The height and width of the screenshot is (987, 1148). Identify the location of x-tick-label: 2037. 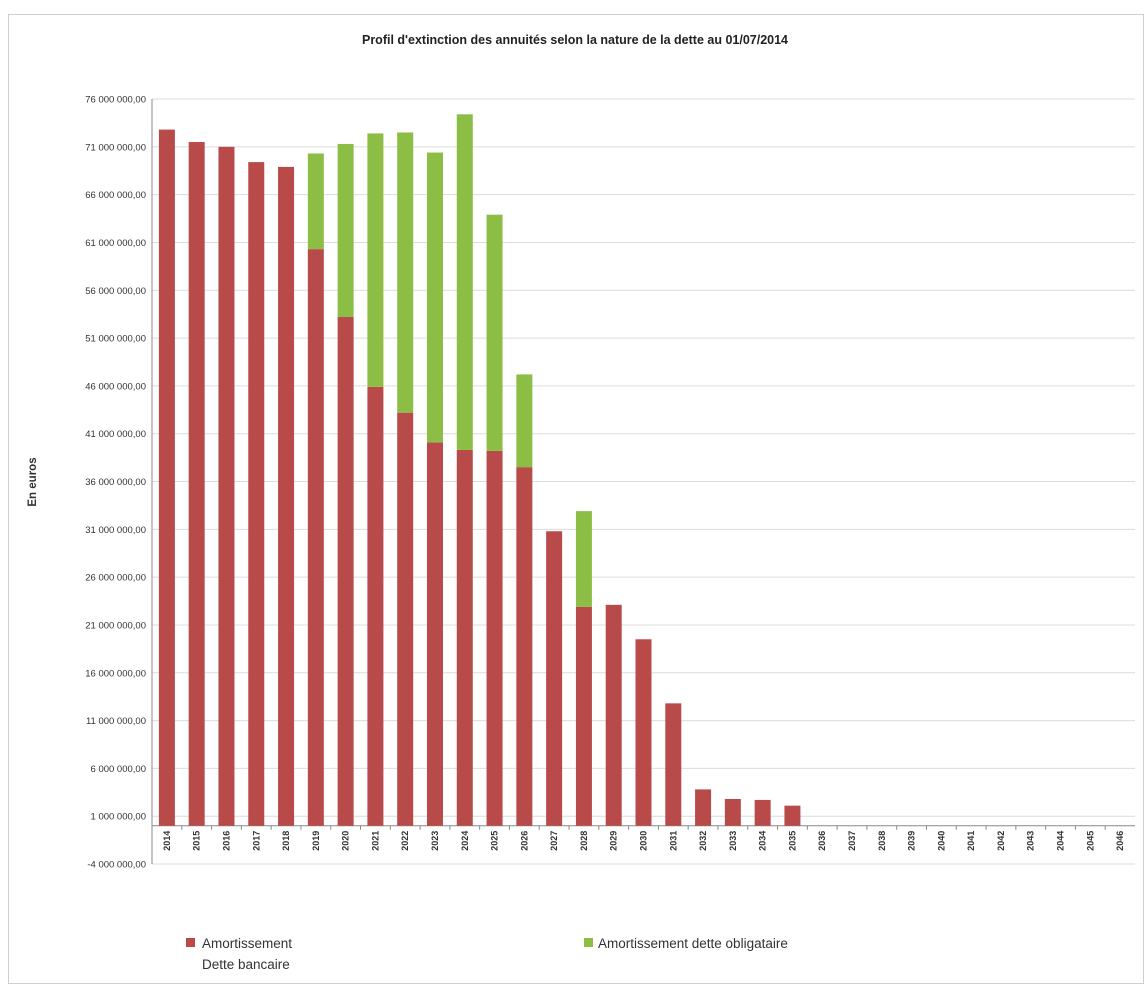
(852, 841).